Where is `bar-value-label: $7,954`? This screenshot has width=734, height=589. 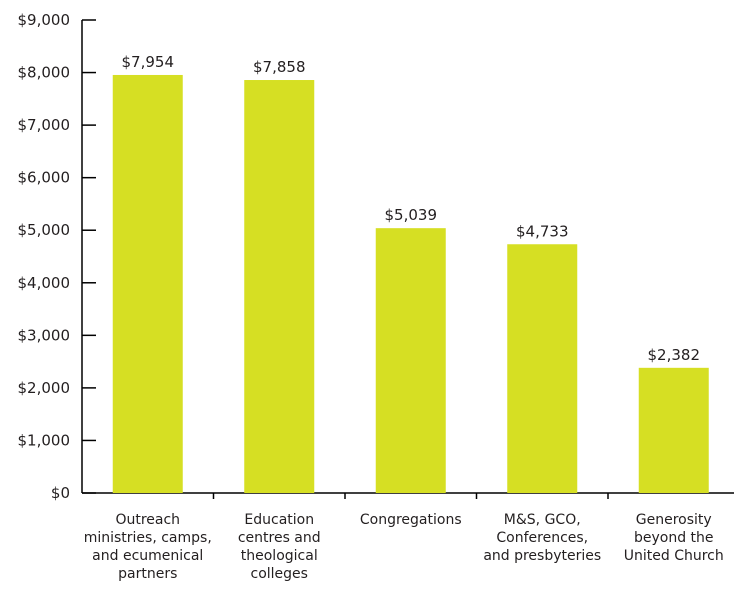
bar-value-label: $7,954 is located at coordinates (148, 62).